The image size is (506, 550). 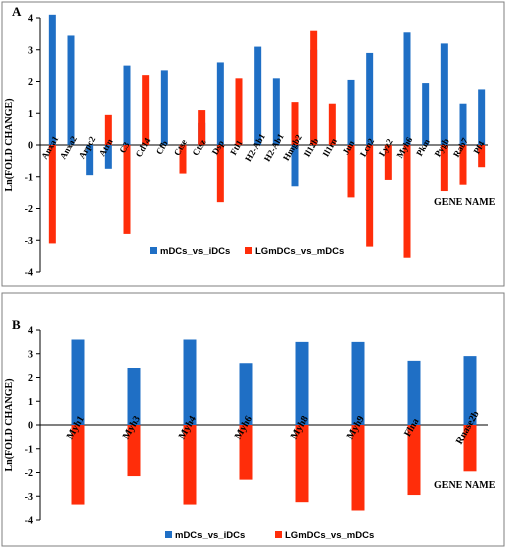 I want to click on category-label: Arpc2, so click(x=87, y=147).